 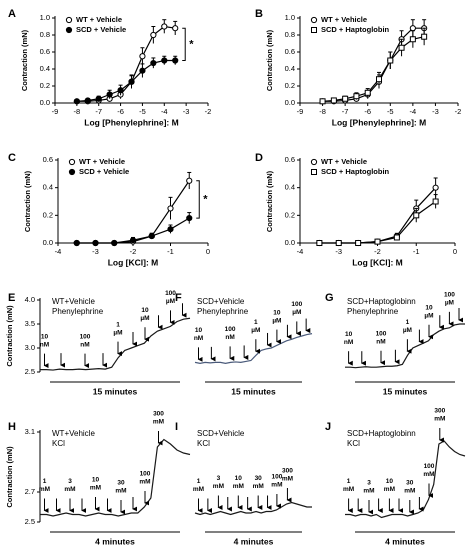 What do you see at coordinates (48, 242) in the screenshot?
I see `y-tick-label: 0.0` at bounding box center [48, 242].